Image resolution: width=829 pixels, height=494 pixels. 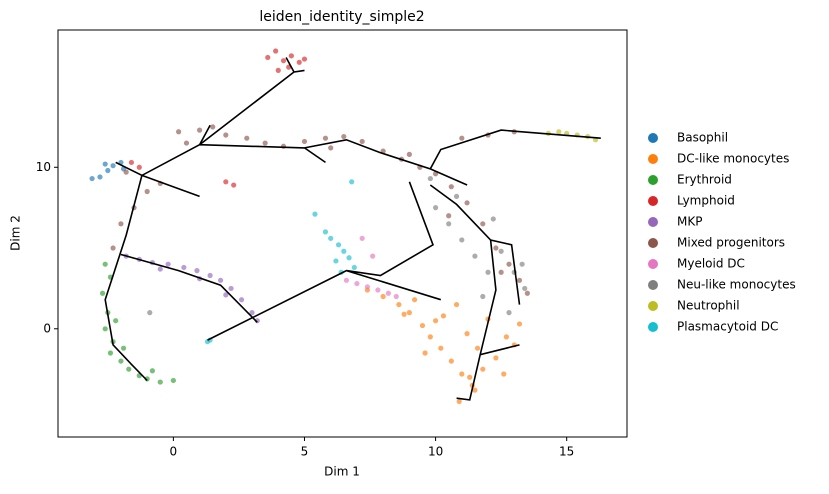 What do you see at coordinates (727, 327) in the screenshot?
I see `legend-label: Plasmacytoid DC` at bounding box center [727, 327].